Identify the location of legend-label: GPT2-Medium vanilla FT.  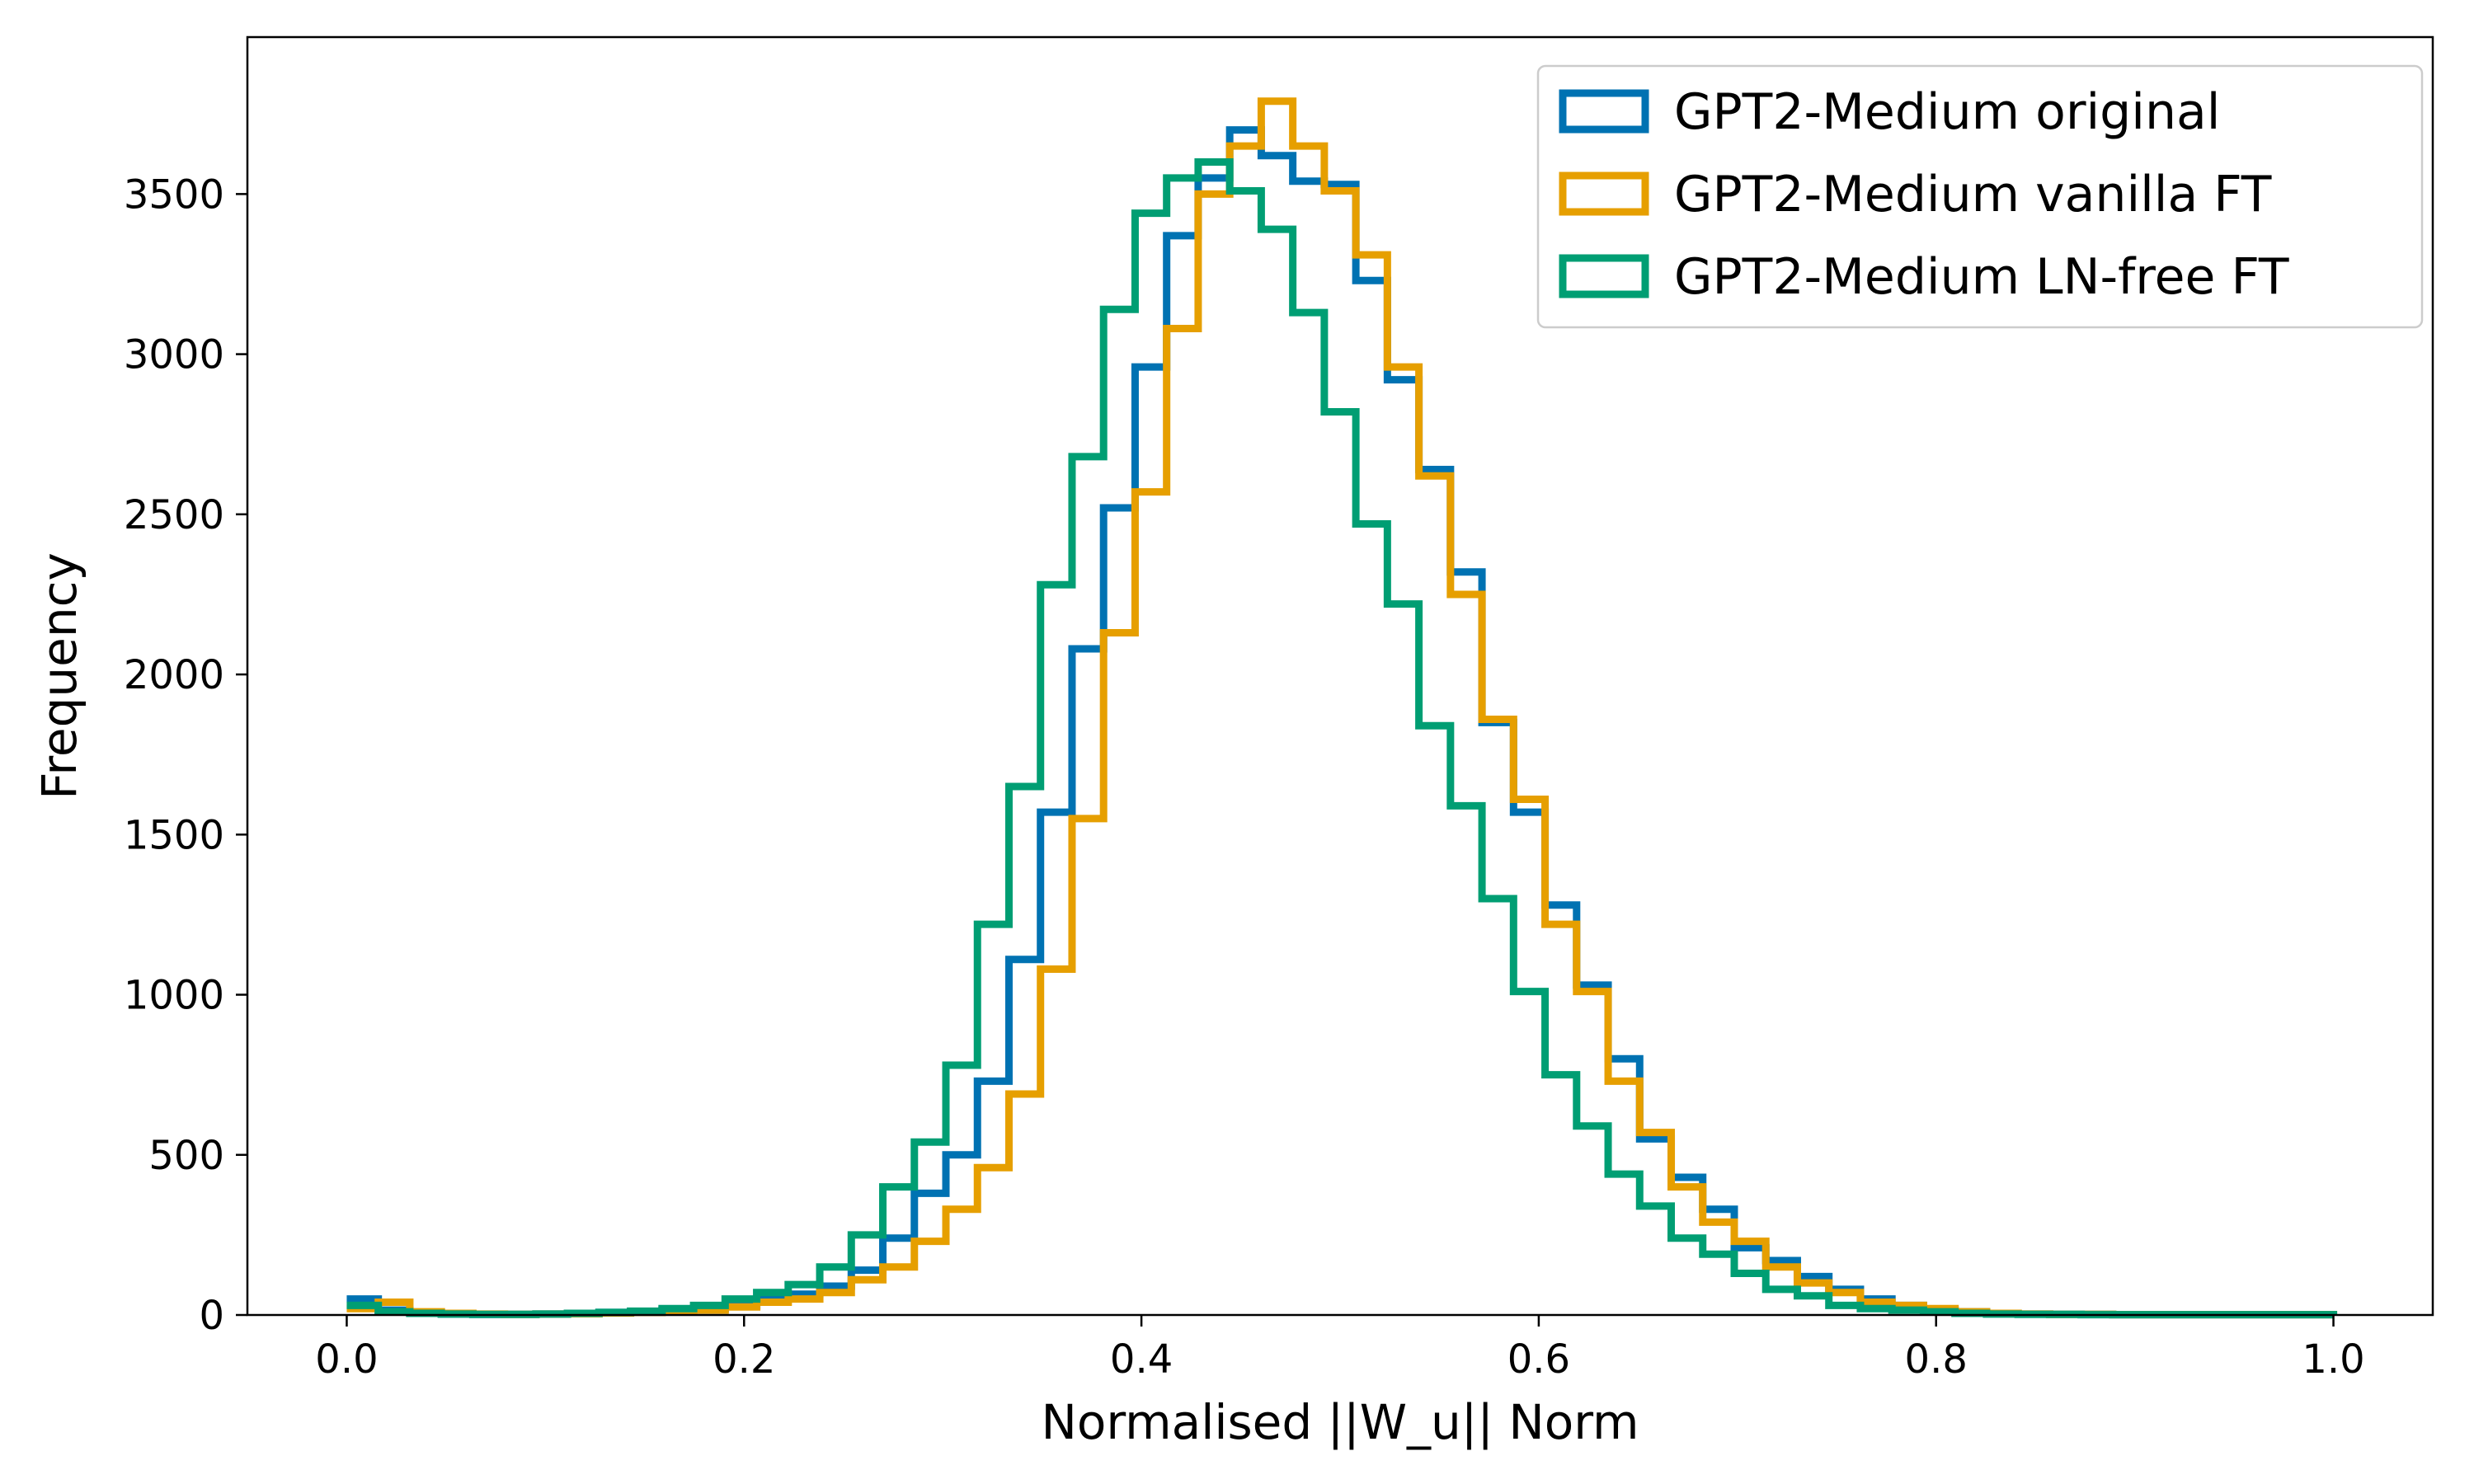
(1973, 194).